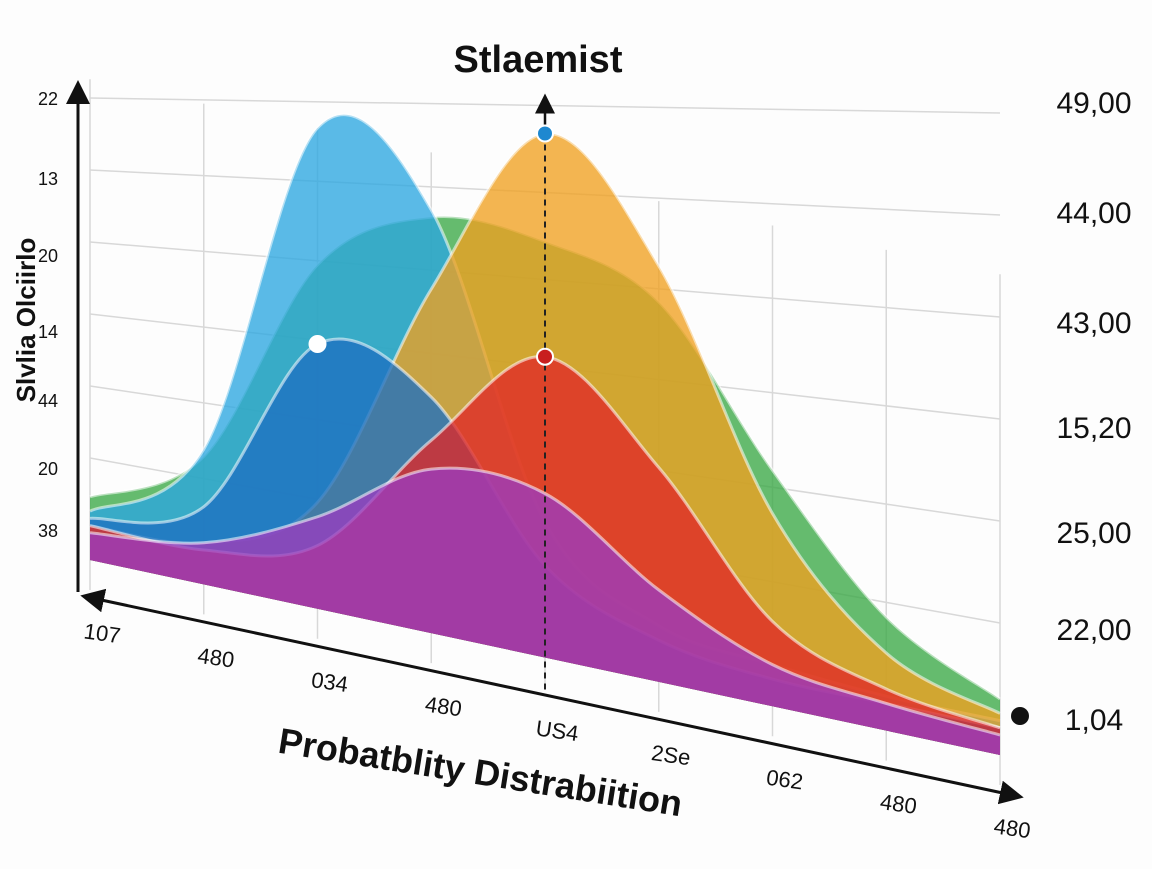 The height and width of the screenshot is (869, 1152). Describe the element at coordinates (785, 780) in the screenshot. I see `x-tick-label: 062` at that location.